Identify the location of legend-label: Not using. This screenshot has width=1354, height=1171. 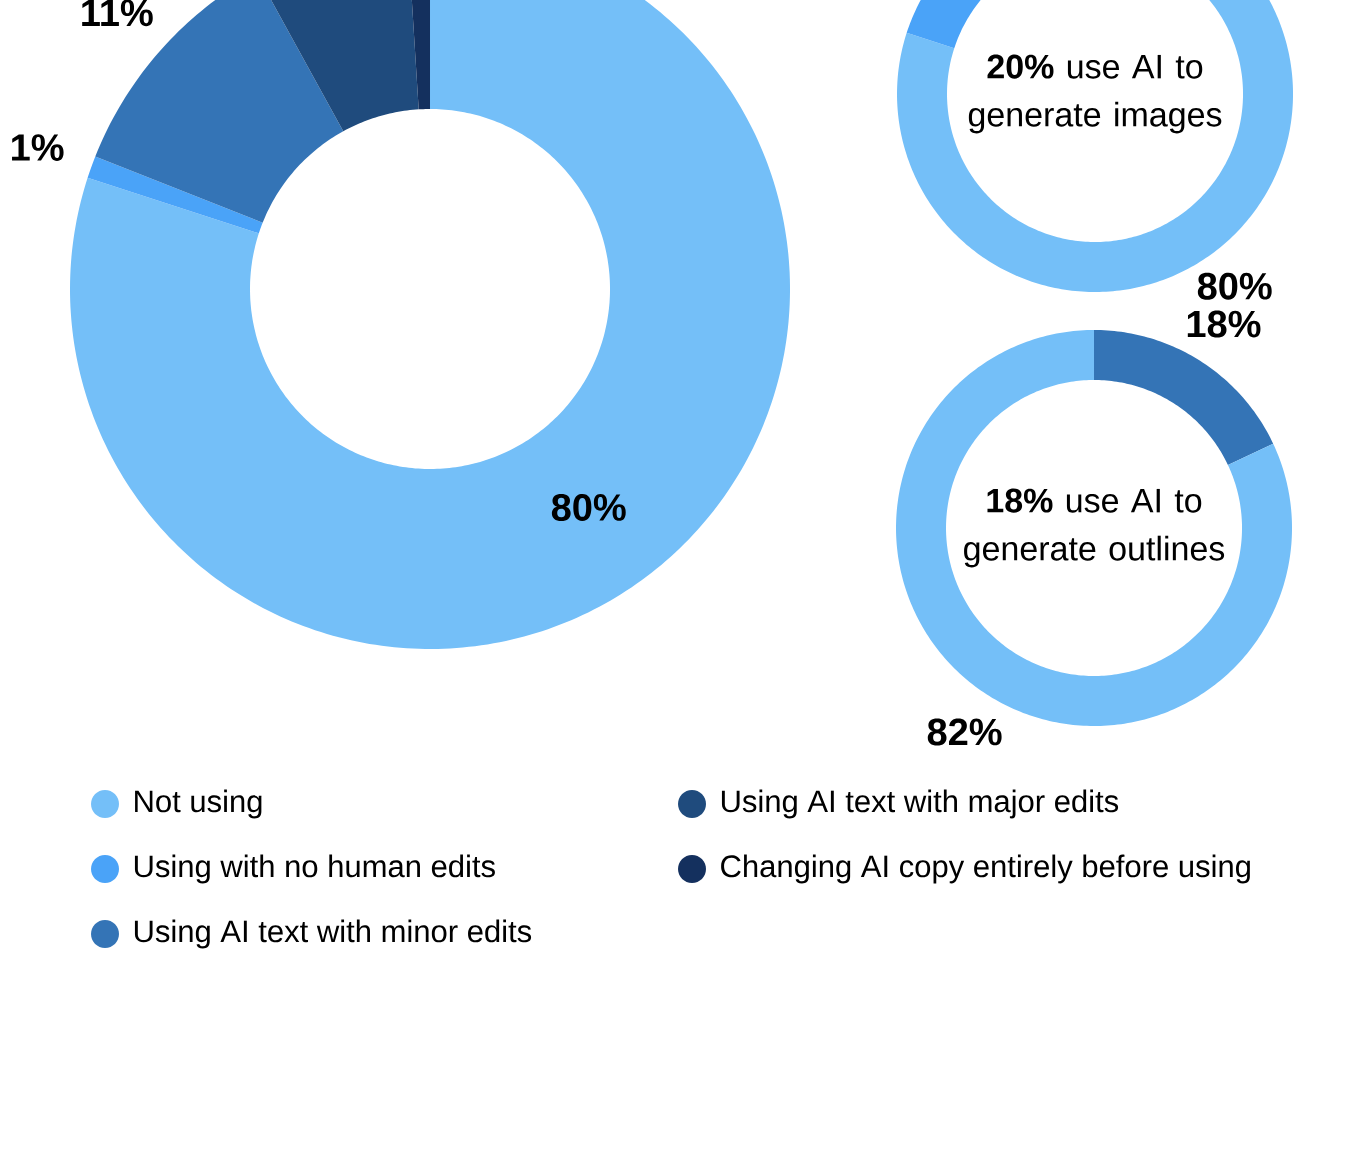
(198, 804).